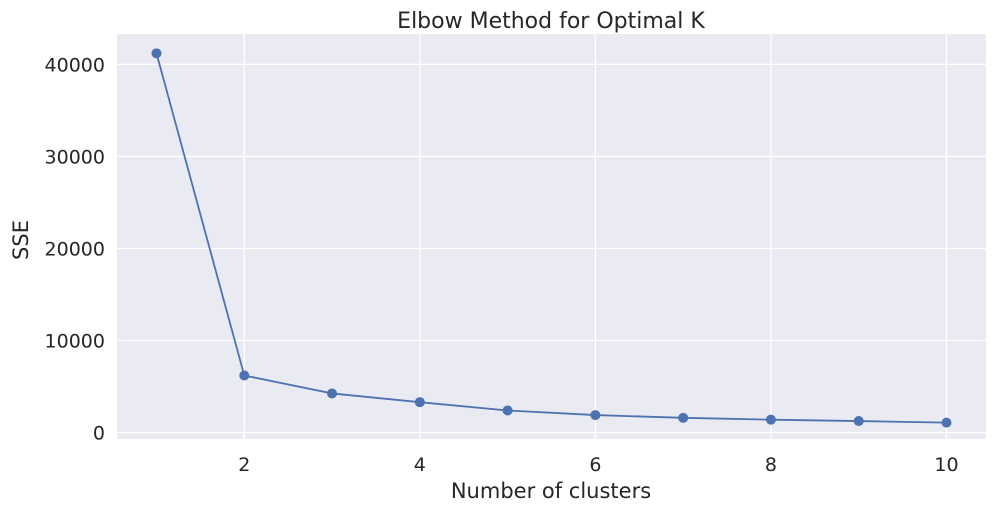 This screenshot has height=513, width=995. What do you see at coordinates (21, 240) in the screenshot?
I see `y-axis-label: SSE` at bounding box center [21, 240].